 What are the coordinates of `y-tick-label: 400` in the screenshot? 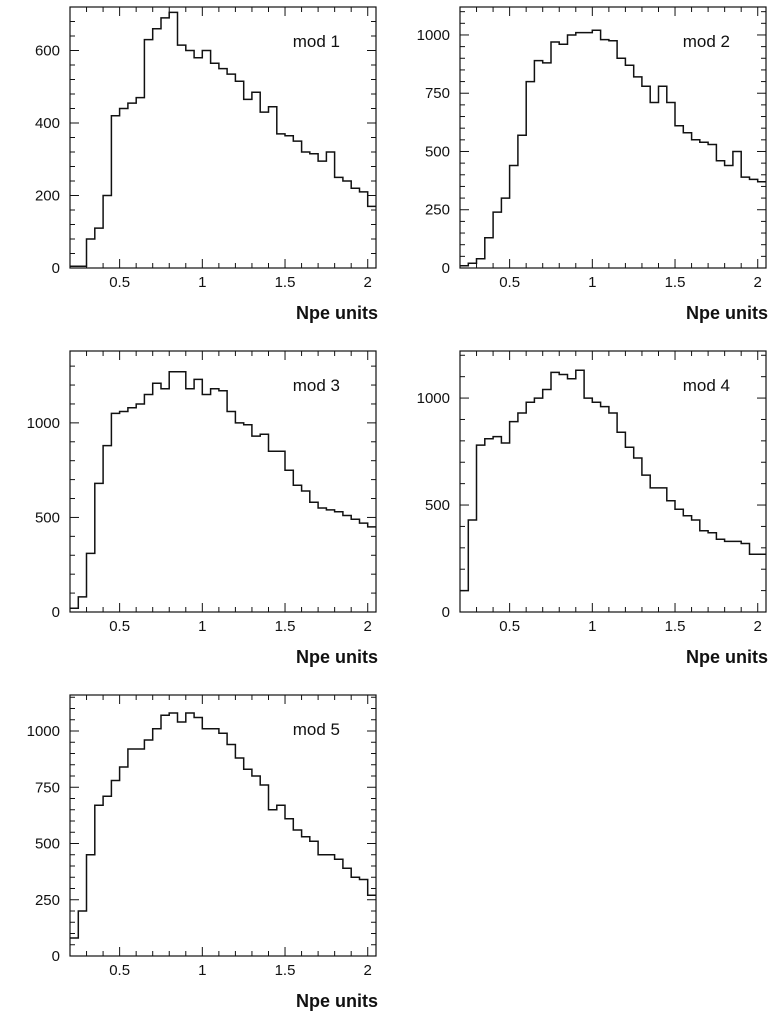 It's located at (47, 123).